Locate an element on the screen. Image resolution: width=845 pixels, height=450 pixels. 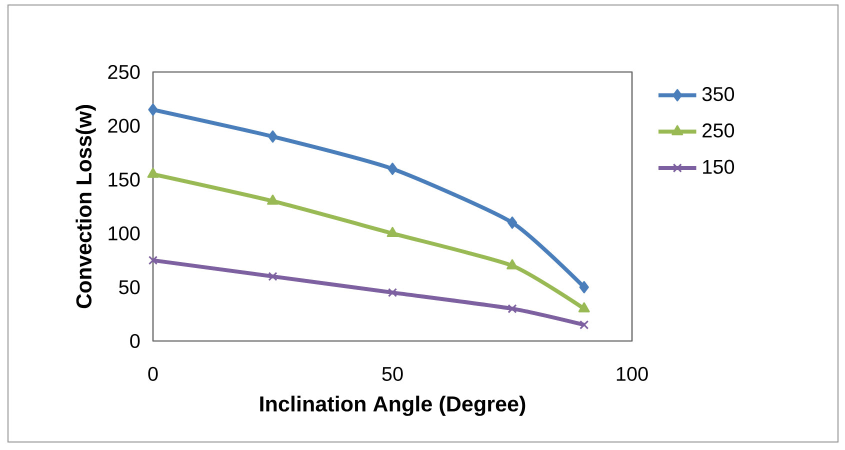
y-tick-label: 50 is located at coordinates (129, 287).